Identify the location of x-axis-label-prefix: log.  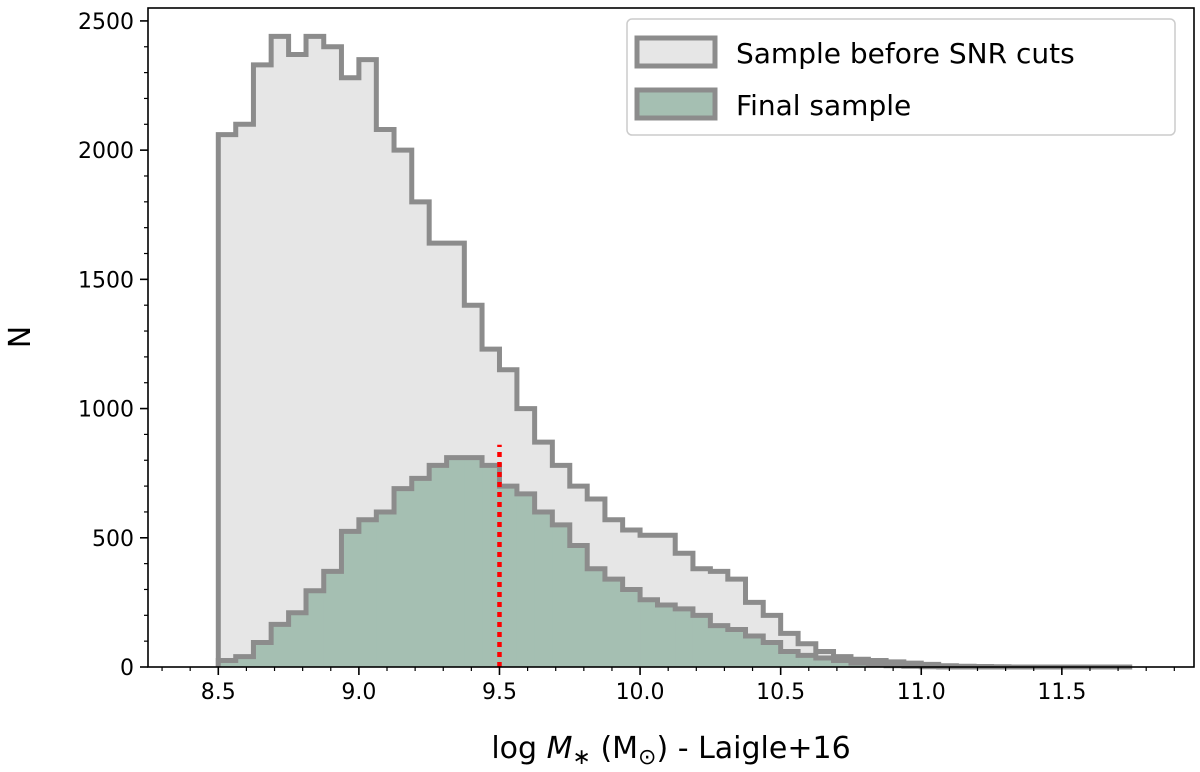
(518, 748).